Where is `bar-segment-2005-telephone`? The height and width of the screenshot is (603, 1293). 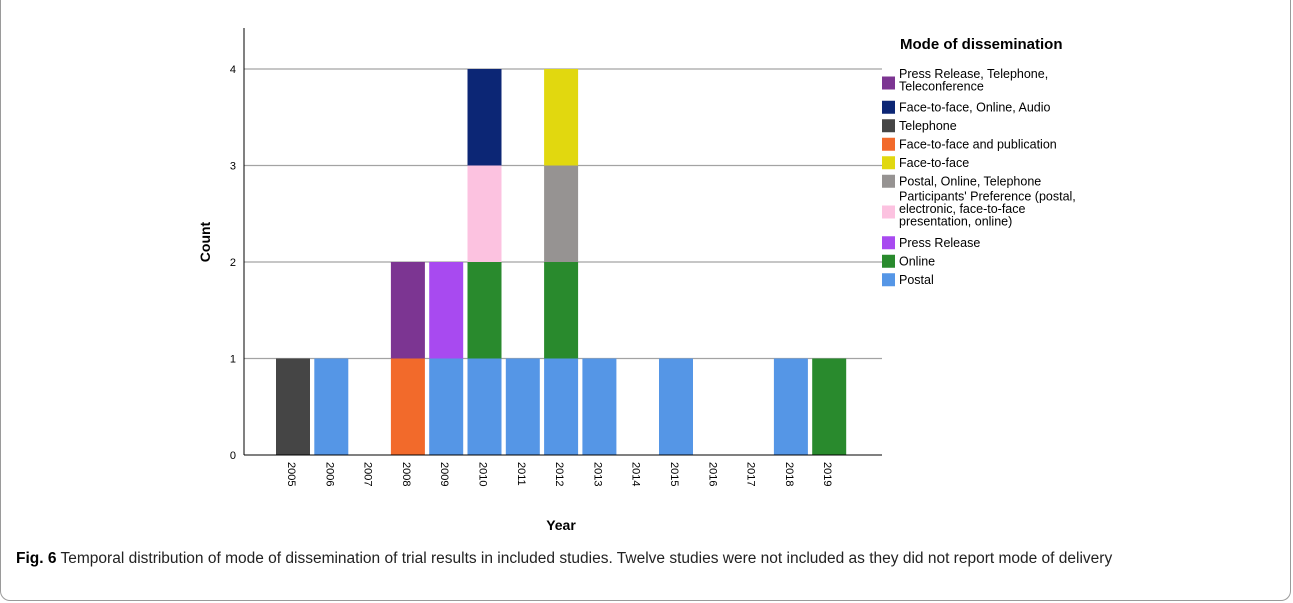
bar-segment-2005-telephone is located at coordinates (293, 406).